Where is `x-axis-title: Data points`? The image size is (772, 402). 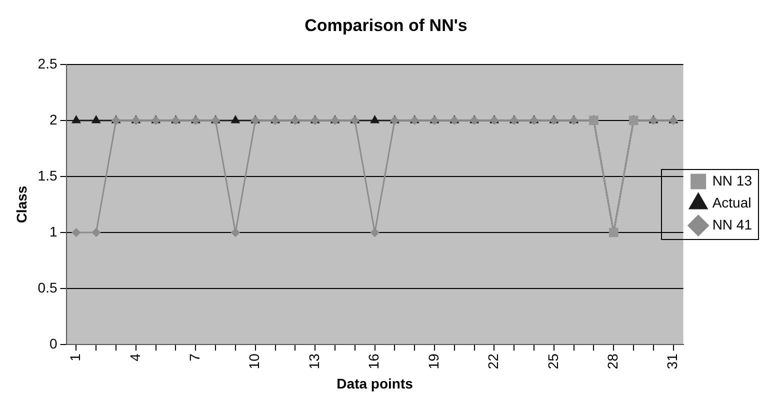 x-axis-title: Data points is located at coordinates (375, 383).